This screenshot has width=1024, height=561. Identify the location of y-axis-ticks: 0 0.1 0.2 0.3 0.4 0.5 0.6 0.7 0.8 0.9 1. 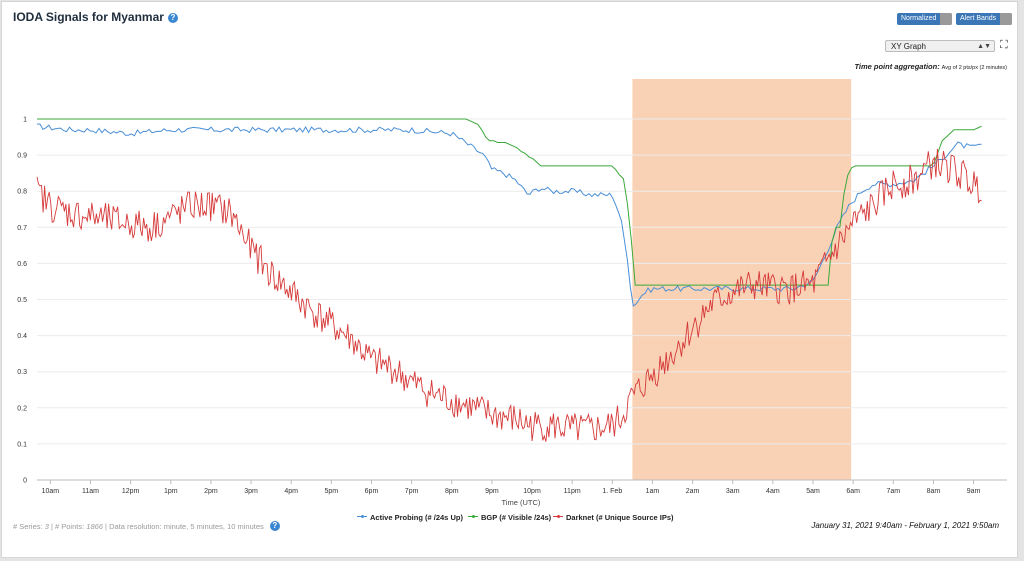
(22, 301).